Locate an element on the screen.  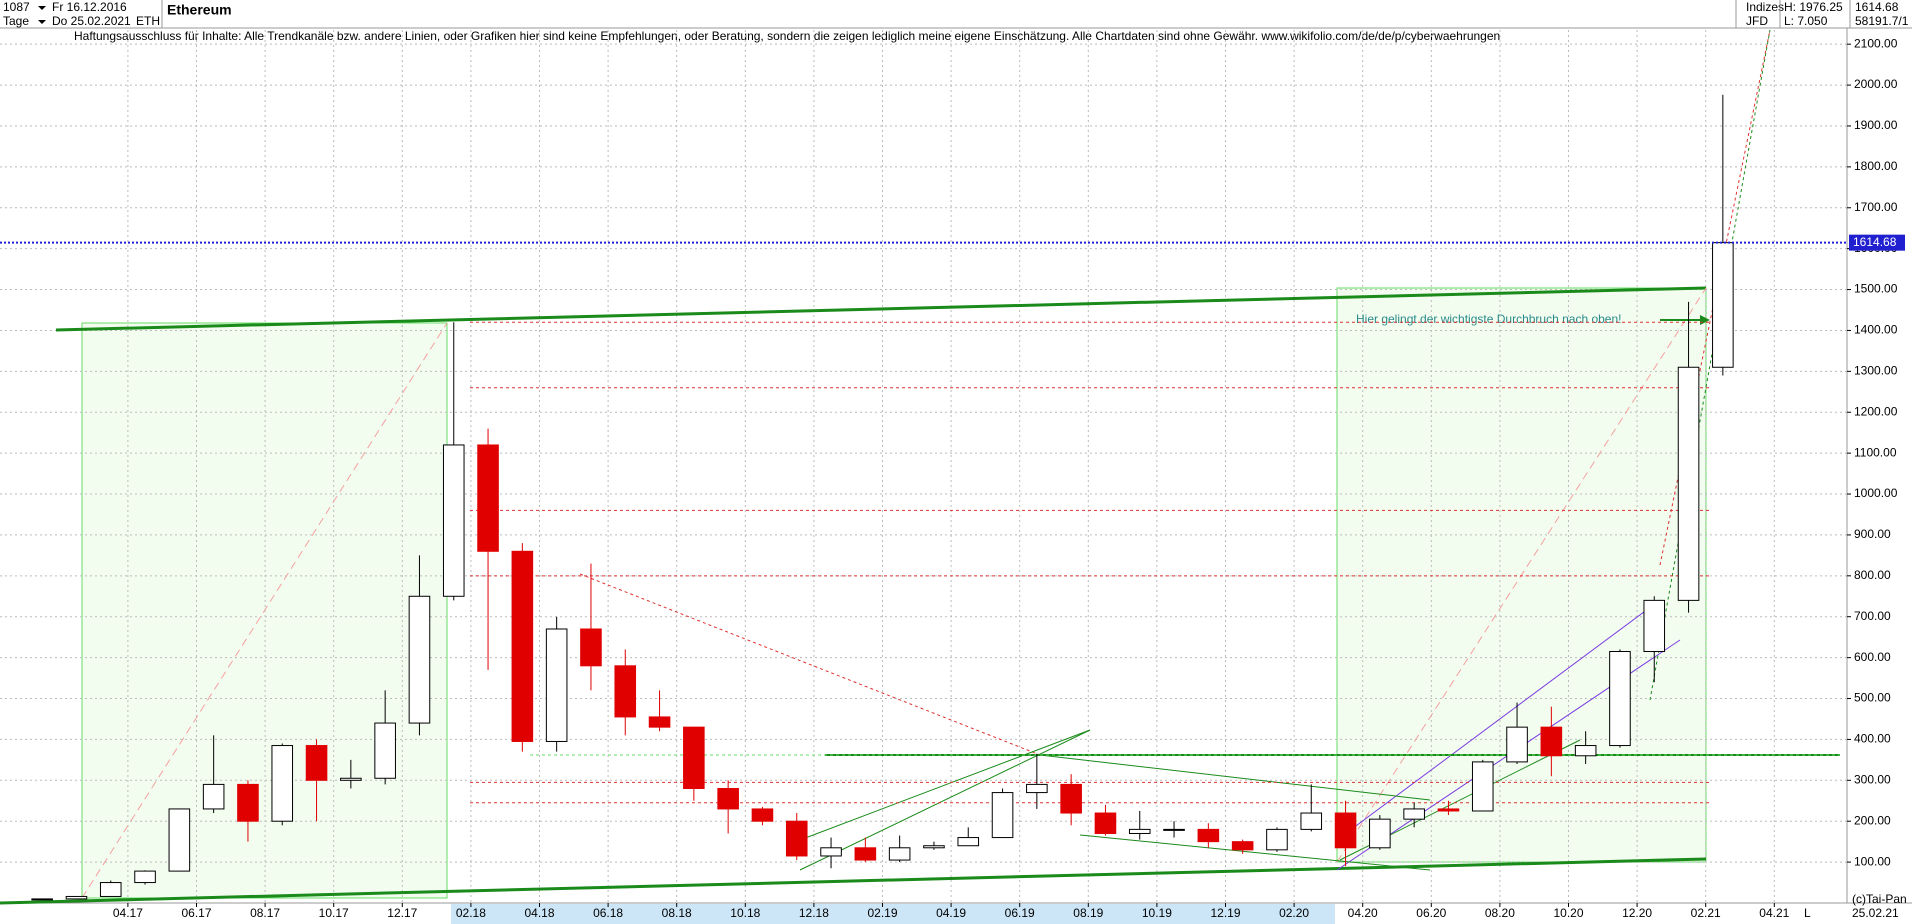
last-price-box is located at coordinates (1877, 242).